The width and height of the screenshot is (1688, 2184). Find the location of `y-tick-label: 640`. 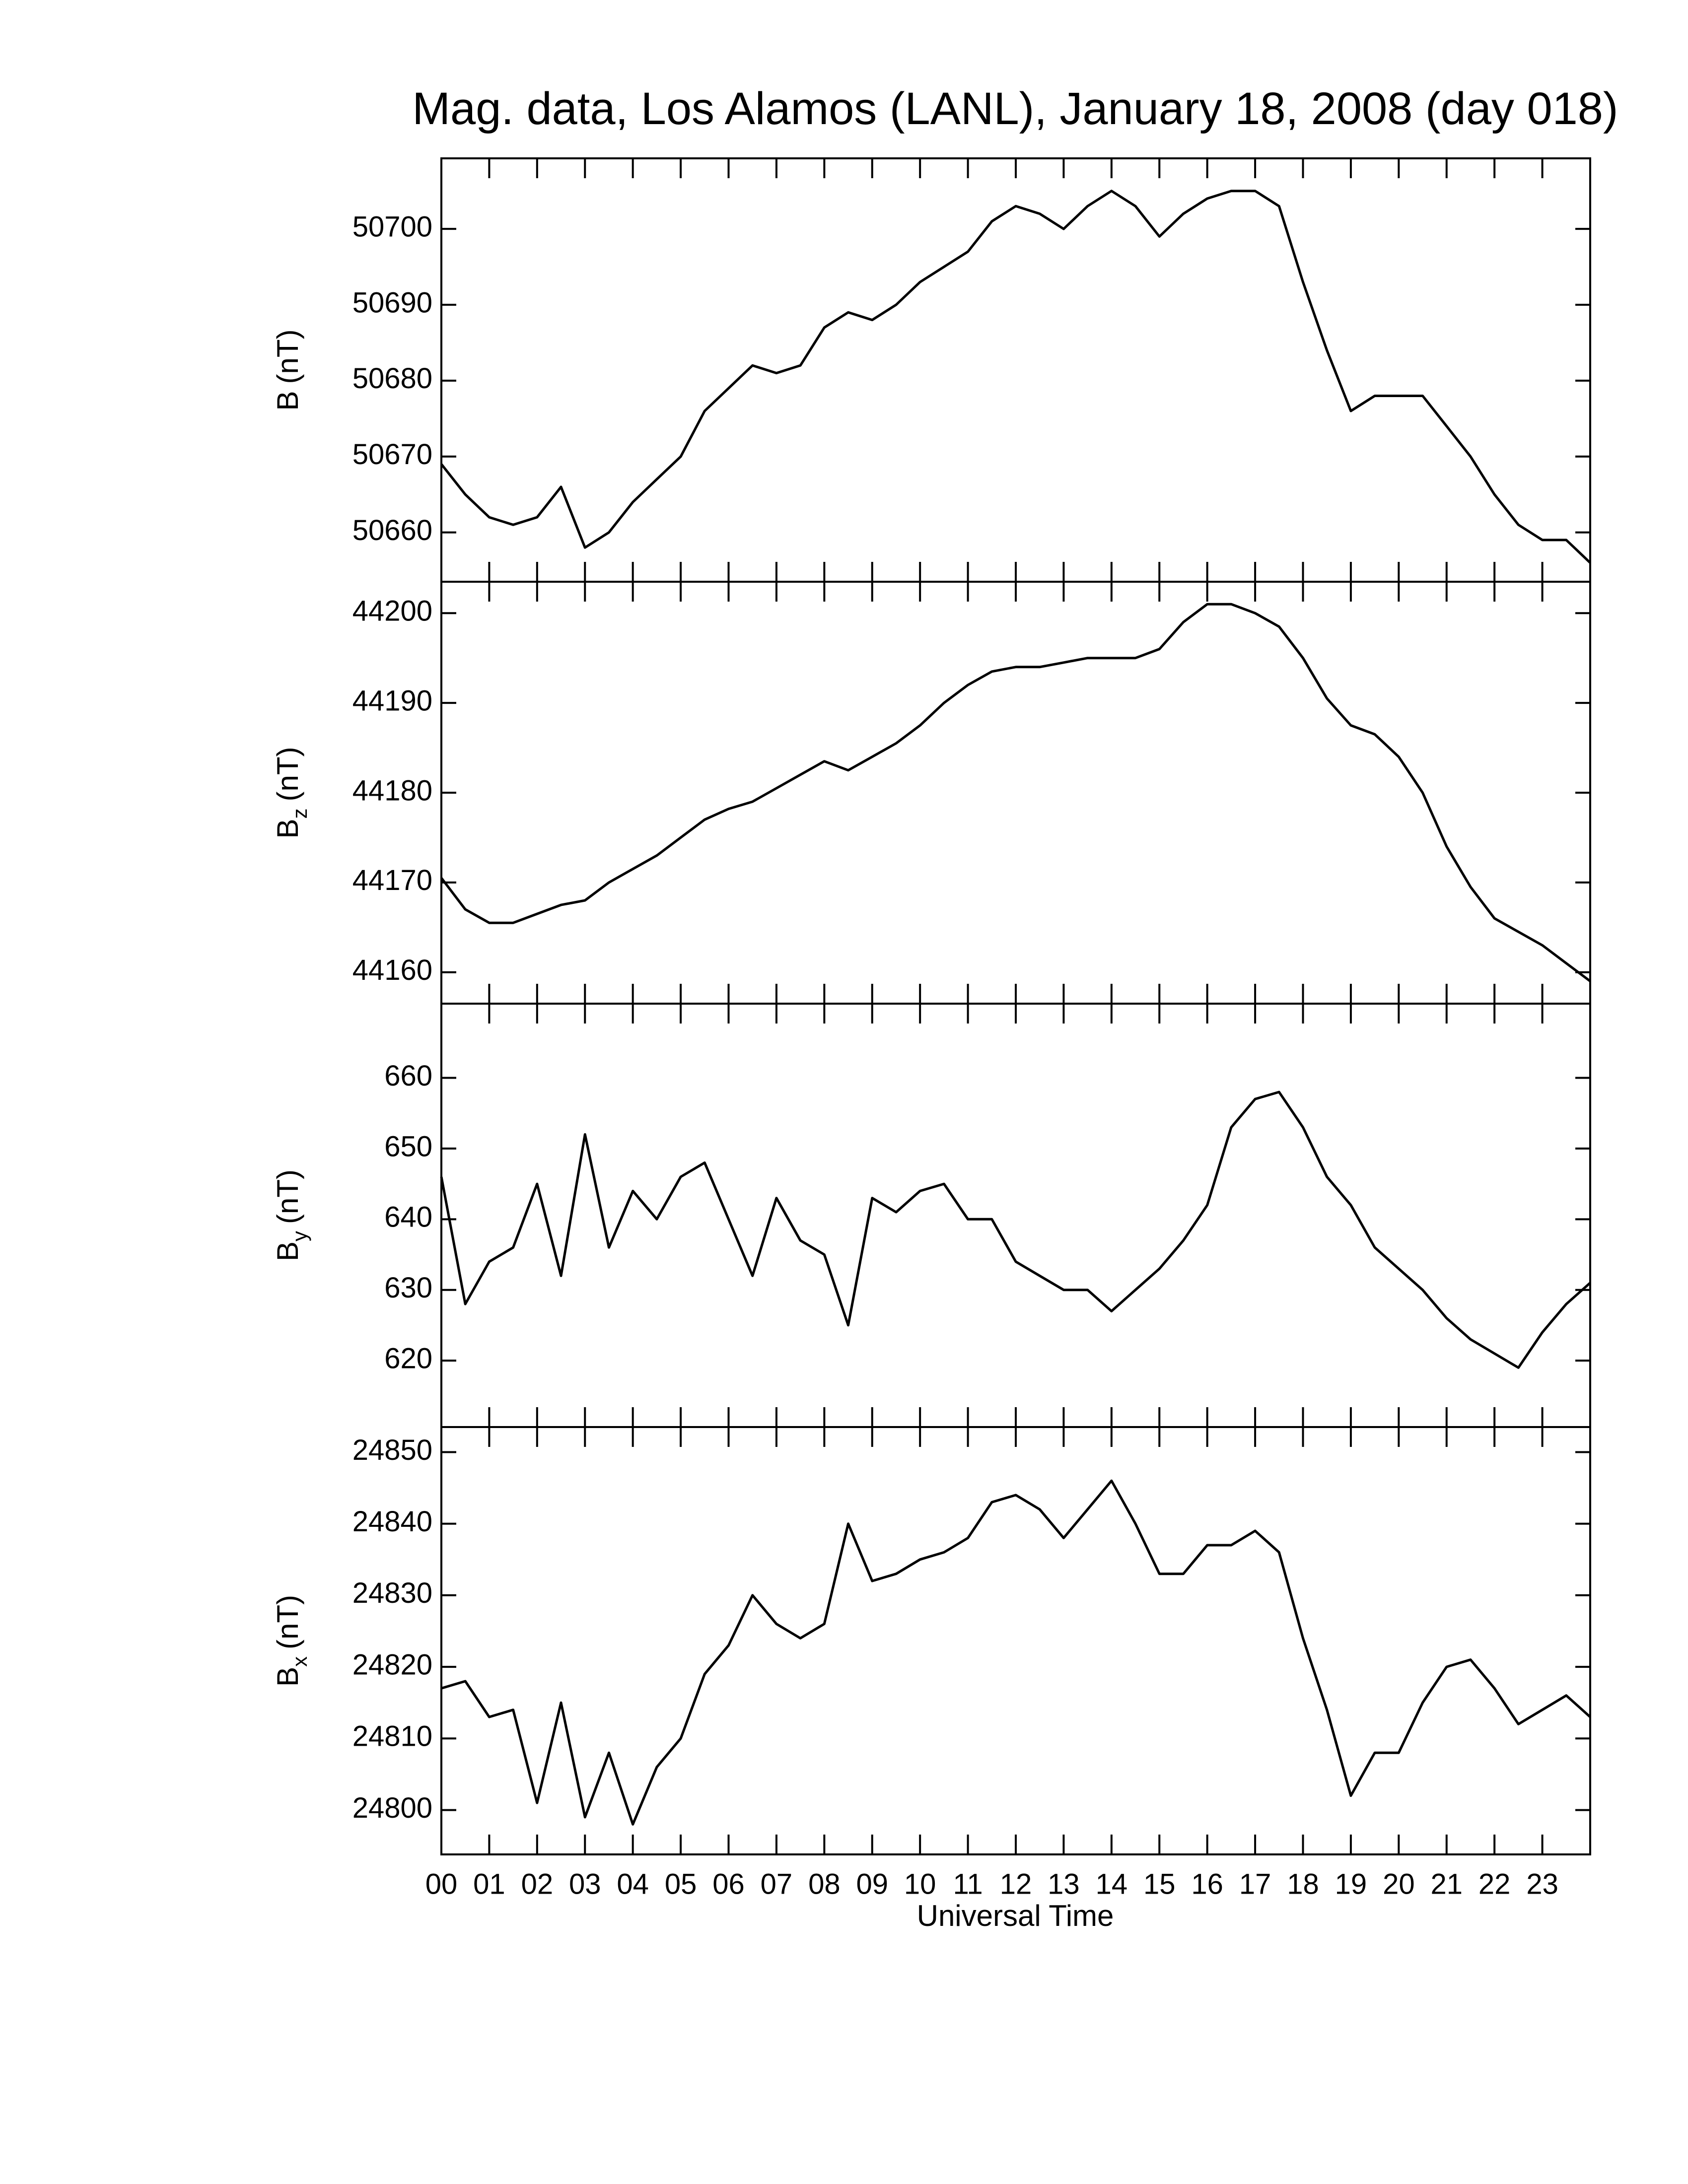

y-tick-label: 640 is located at coordinates (408, 1217).